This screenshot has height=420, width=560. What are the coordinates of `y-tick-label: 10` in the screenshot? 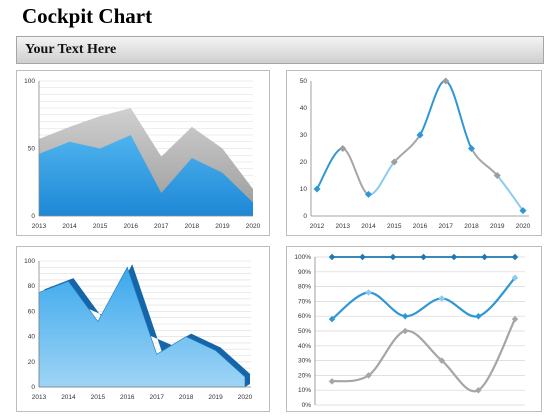 It's located at (304, 189).